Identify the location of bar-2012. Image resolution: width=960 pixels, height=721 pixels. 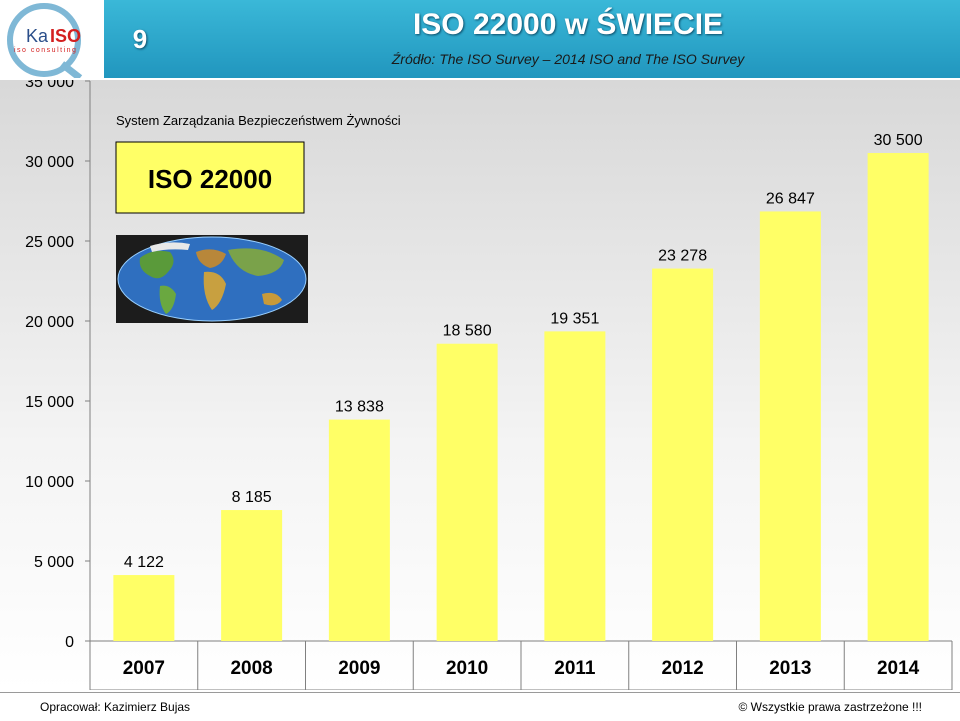
(683, 454).